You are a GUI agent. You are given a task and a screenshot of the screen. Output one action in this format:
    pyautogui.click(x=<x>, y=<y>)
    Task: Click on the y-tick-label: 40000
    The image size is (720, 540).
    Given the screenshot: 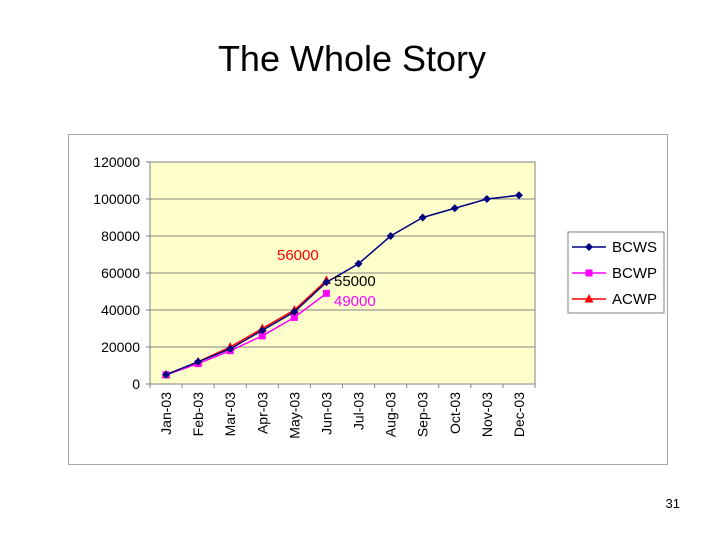 What is the action you would take?
    pyautogui.click(x=120, y=310)
    